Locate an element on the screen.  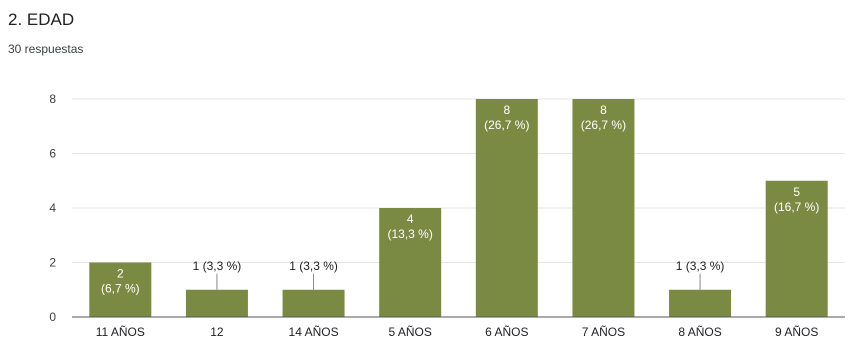
x-category-label: 8 AÑOS is located at coordinates (699, 332).